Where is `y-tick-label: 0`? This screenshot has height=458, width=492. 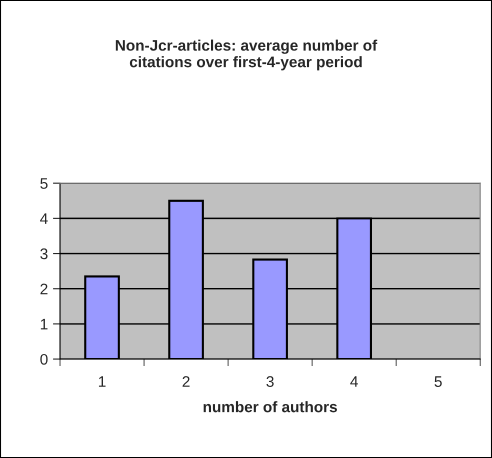 y-tick-label: 0 is located at coordinates (44, 359).